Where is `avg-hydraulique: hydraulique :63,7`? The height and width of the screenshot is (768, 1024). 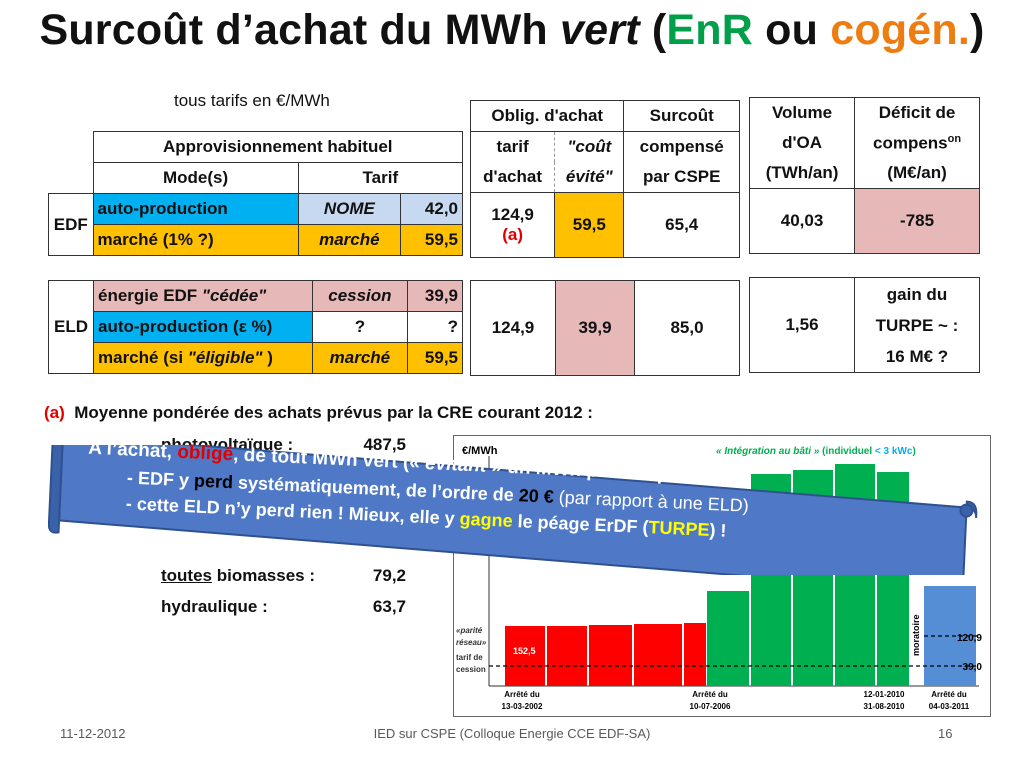 avg-hydraulique: hydraulique :63,7 is located at coordinates (283, 606).